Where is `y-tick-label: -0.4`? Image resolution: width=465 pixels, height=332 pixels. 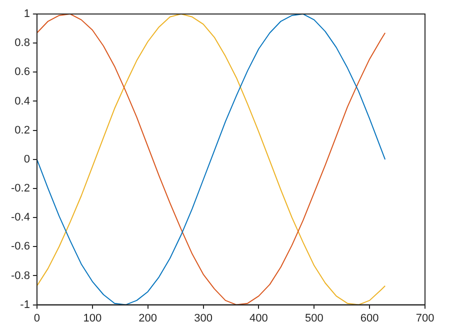 y-tick-label: -0.4 is located at coordinates (20, 218).